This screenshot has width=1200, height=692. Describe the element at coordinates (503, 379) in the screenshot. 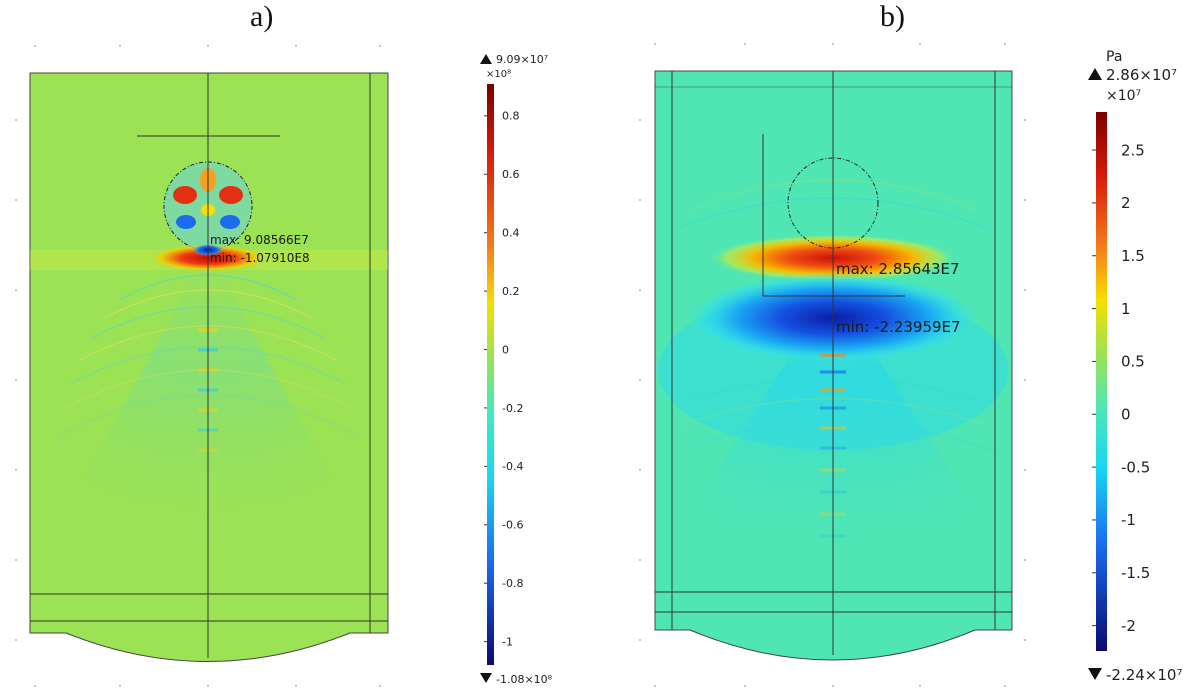

I see `colorbar-a-ticks: 0.8 0.6 0.4 0.2 0 -0.2 -0.4 -0.6 -0.8 -1` at that location.